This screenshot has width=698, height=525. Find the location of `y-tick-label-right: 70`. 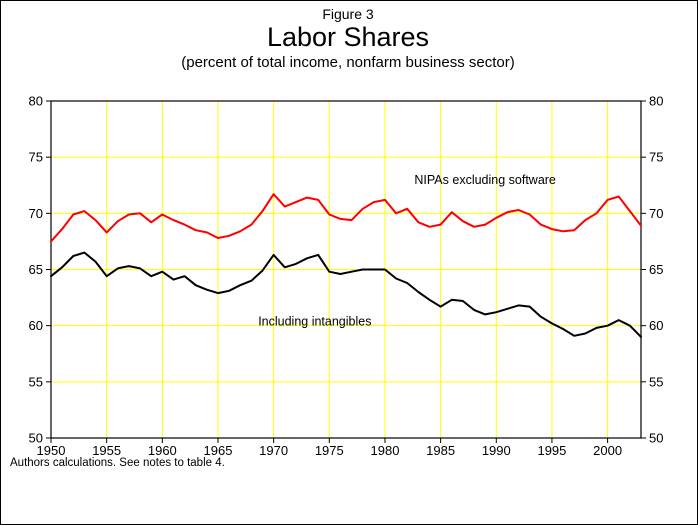

y-tick-label-right: 70 is located at coordinates (656, 213).